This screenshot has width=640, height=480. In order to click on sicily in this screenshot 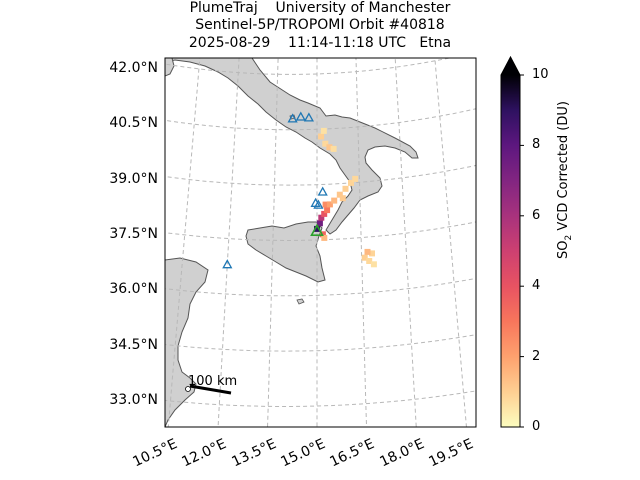, I will do `click(285, 252)`.